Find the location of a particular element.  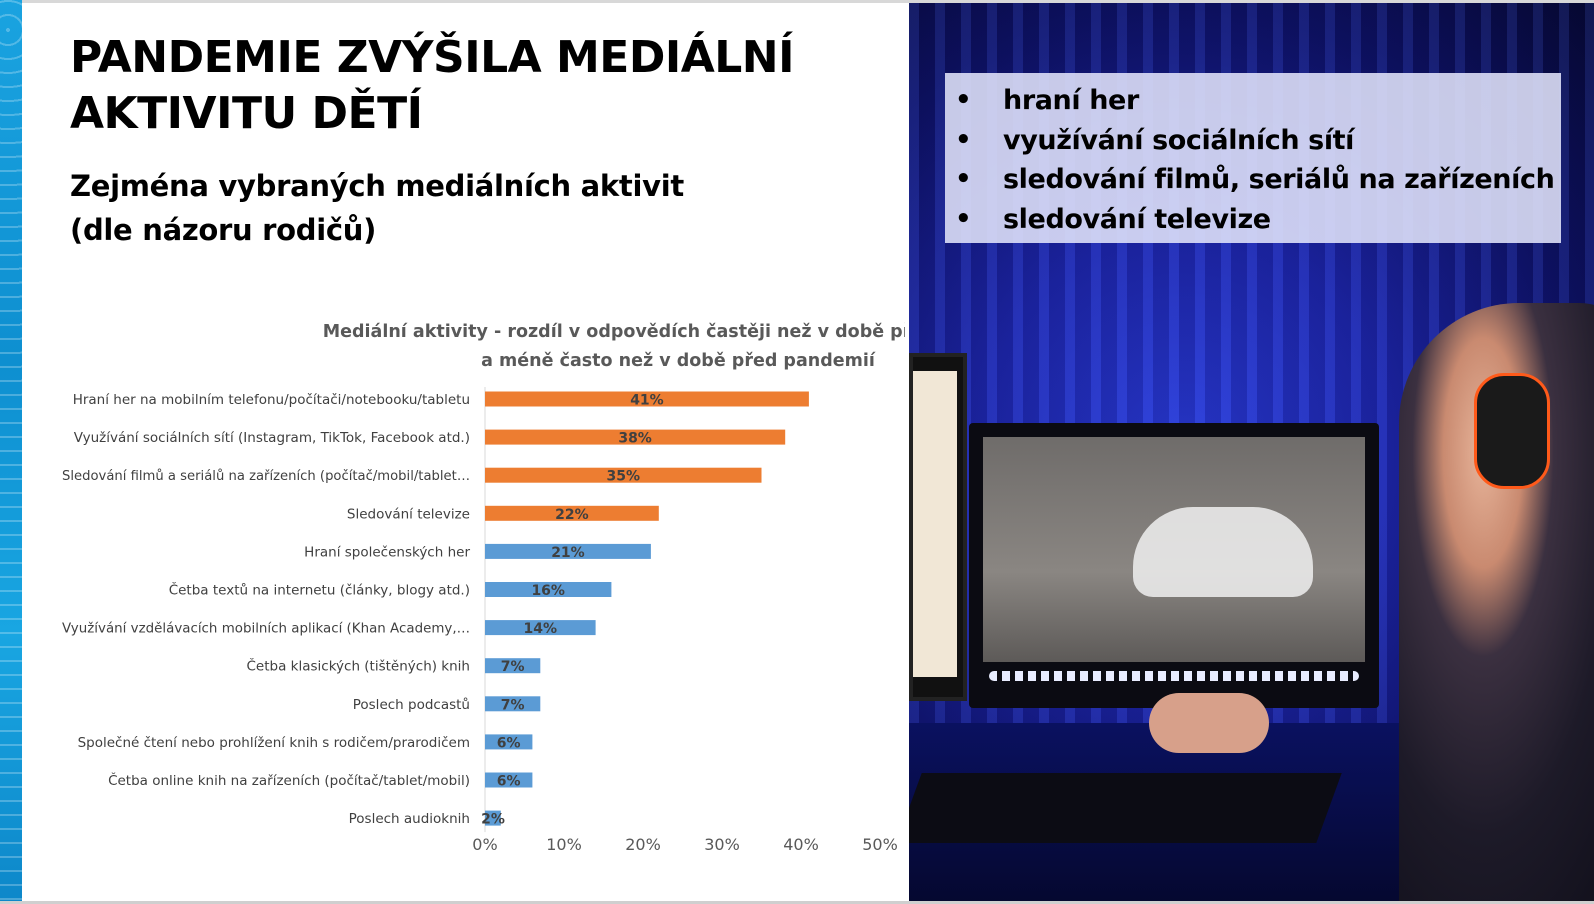

data-label: 41% is located at coordinates (647, 401).